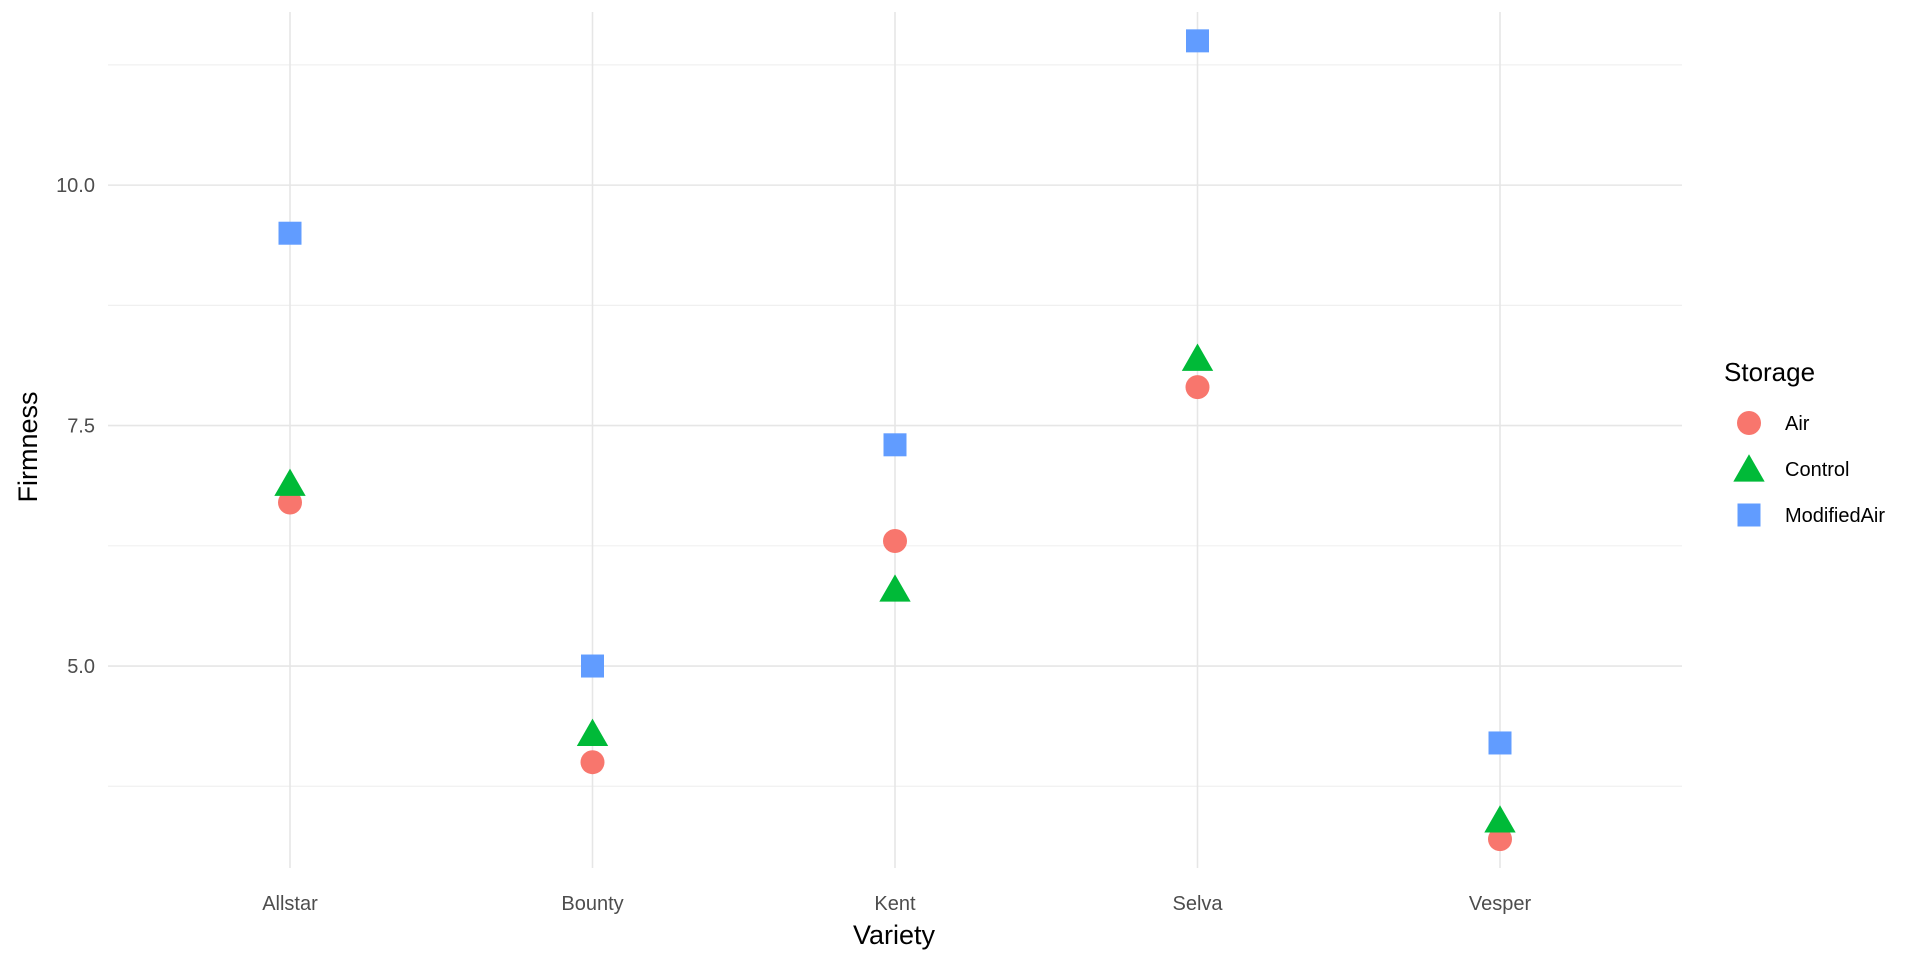 The width and height of the screenshot is (1920, 960). I want to click on x-tick-label: Allstar, so click(290, 904).